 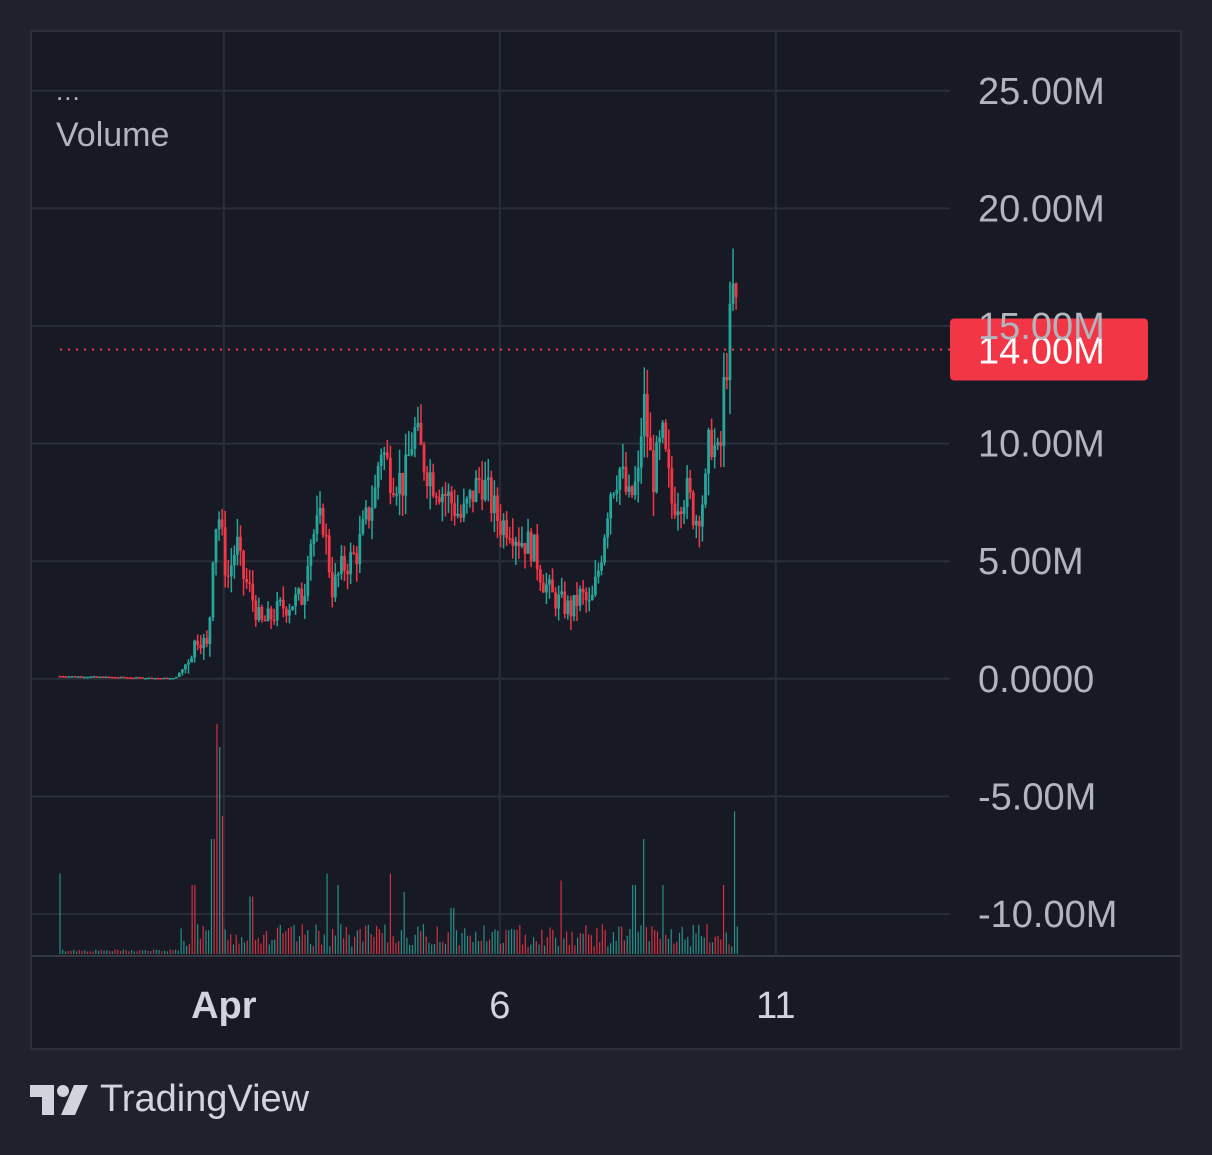 I want to click on tradingview-brand: TradingView, so click(x=169, y=1099).